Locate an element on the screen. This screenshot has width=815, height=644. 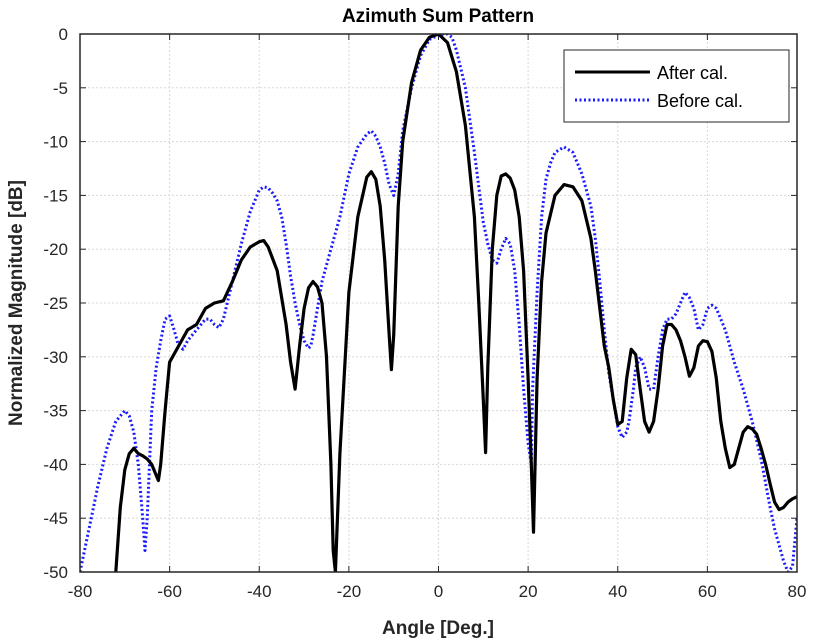
x-axis-label: Angle [Deg.] is located at coordinates (438, 628).